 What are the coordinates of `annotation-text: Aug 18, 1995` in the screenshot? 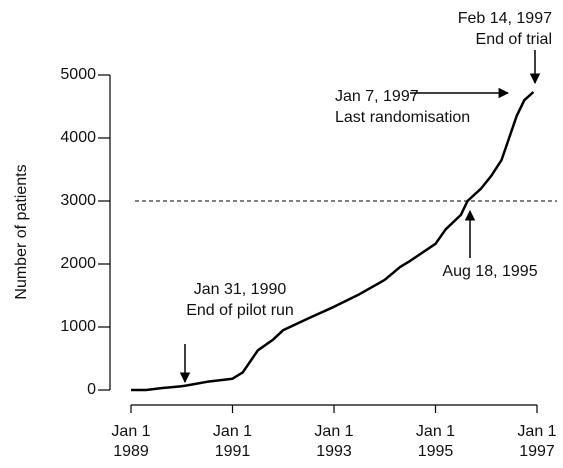 It's located at (489, 271).